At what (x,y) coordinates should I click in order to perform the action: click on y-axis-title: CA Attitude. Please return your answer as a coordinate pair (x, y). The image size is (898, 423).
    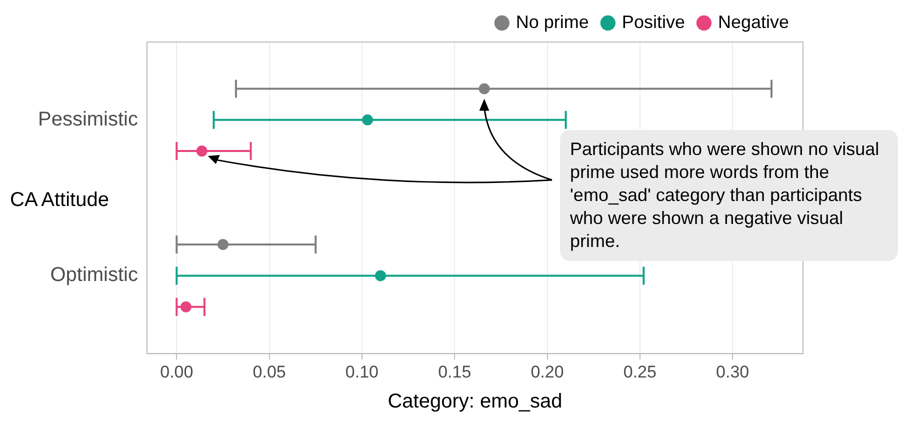
    Looking at the image, I should click on (59, 200).